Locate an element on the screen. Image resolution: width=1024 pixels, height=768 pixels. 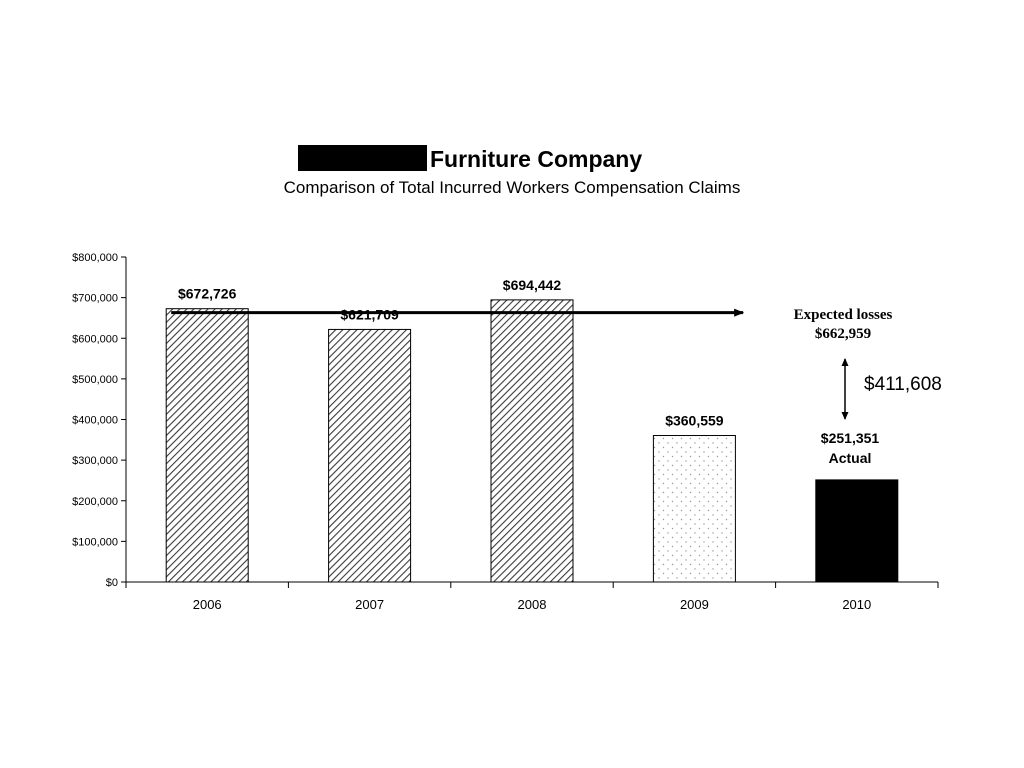
actual-value: $251,351 is located at coordinates (850, 438).